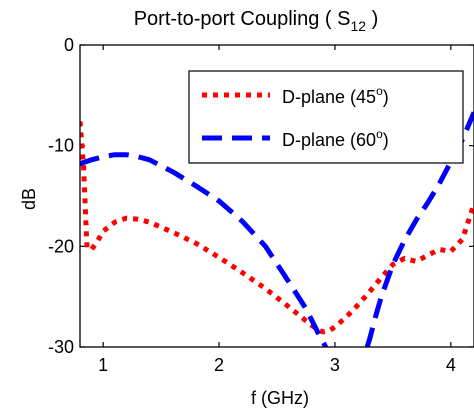 Image resolution: width=474 pixels, height=414 pixels. I want to click on y-tick-label: 0, so click(69, 45).